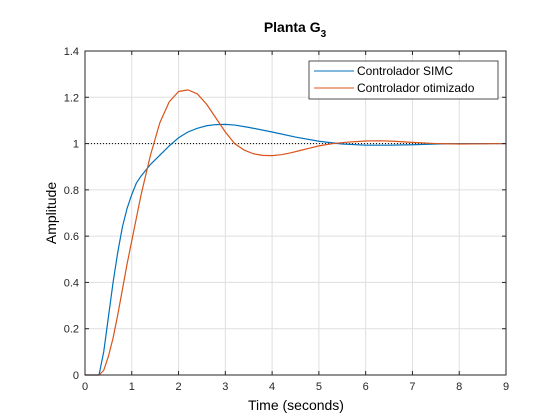 The height and width of the screenshot is (420, 560). I want to click on y-axis-label: Amplitude, so click(51, 213).